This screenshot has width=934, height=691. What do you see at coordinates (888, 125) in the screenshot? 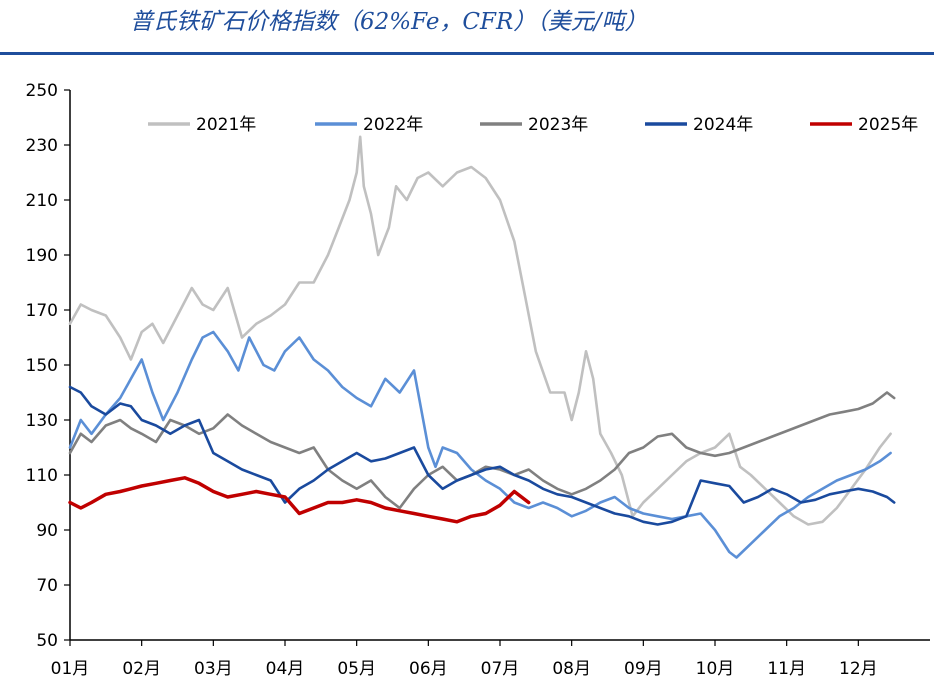
I see `legend-label-4: 2025年` at bounding box center [888, 125].